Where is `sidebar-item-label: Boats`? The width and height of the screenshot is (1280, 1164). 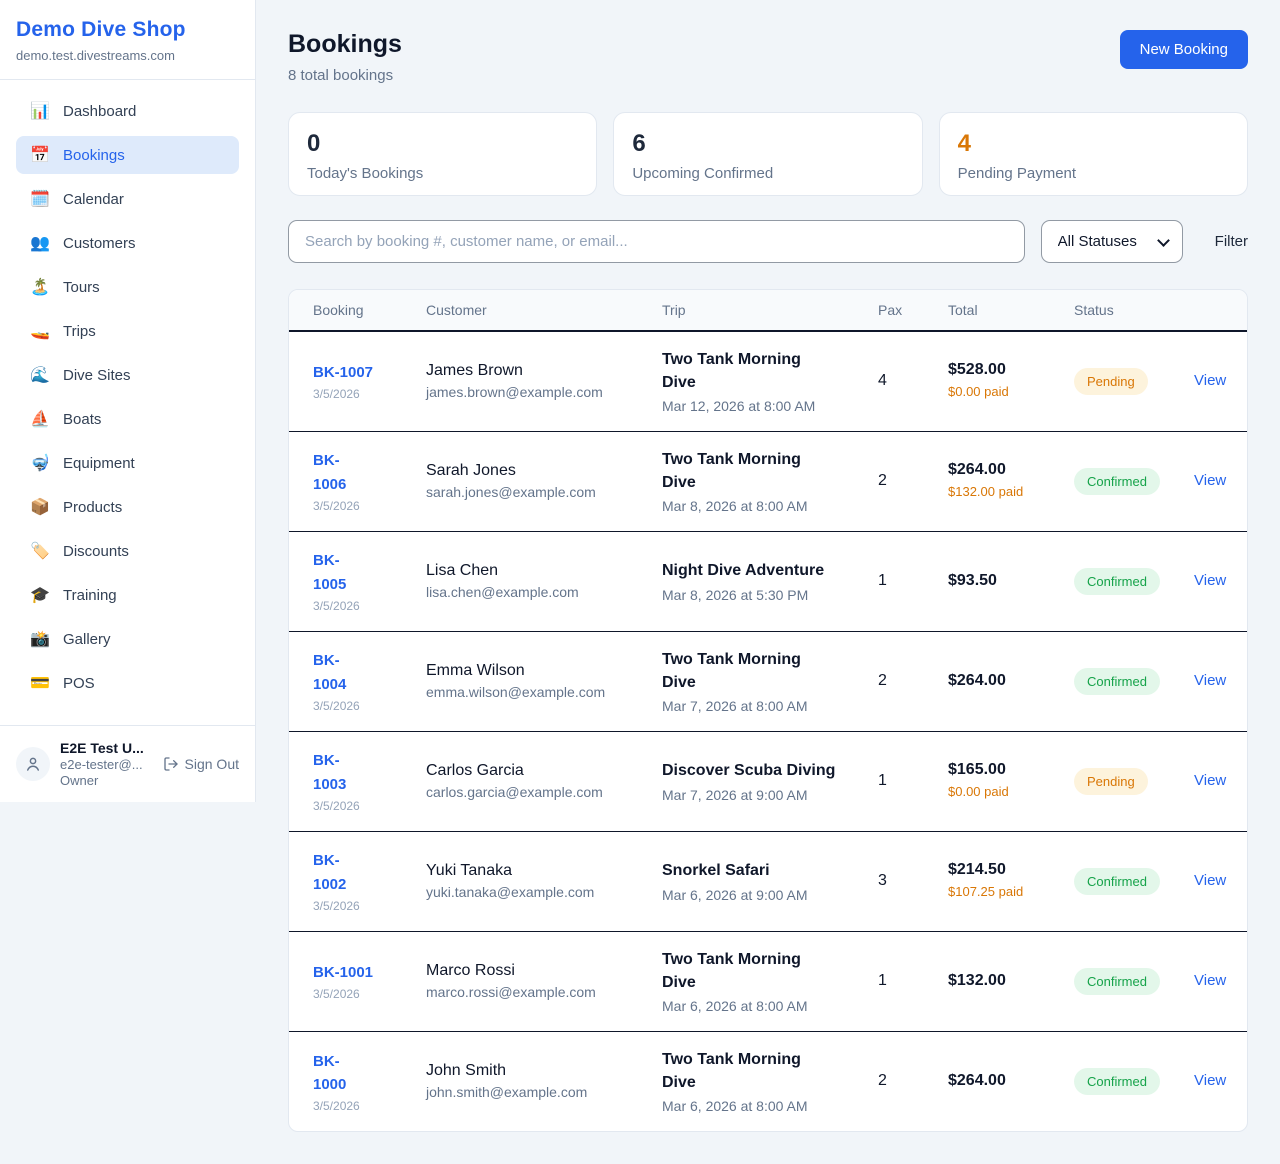
sidebar-item-label: Boats is located at coordinates (82, 419).